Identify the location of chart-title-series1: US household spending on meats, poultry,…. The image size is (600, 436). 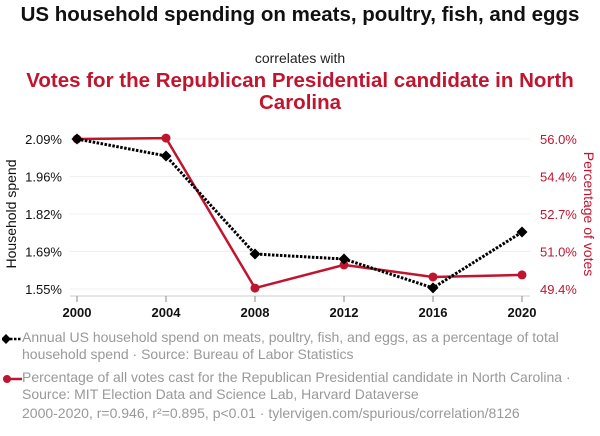
(300, 14).